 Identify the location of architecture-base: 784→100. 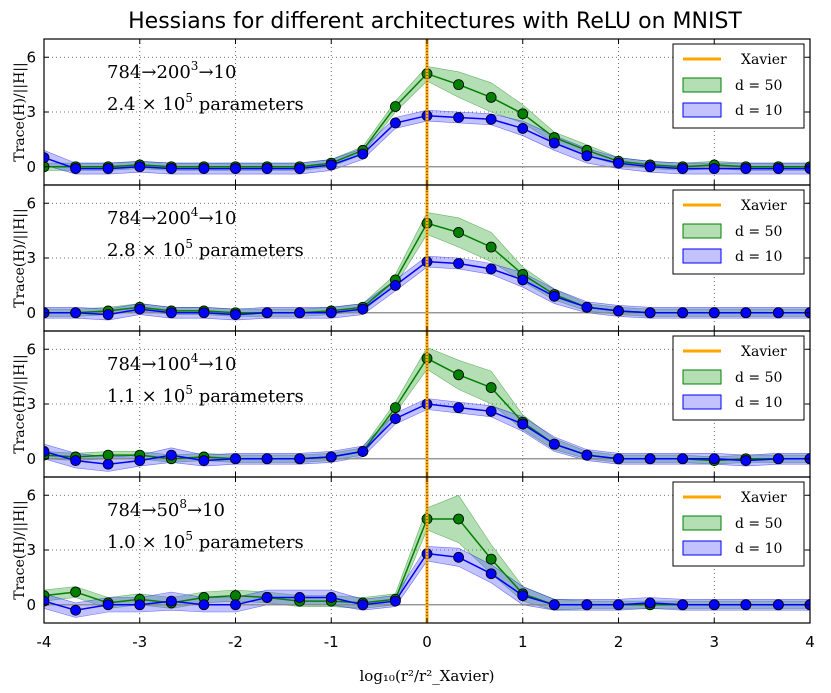
(149, 364).